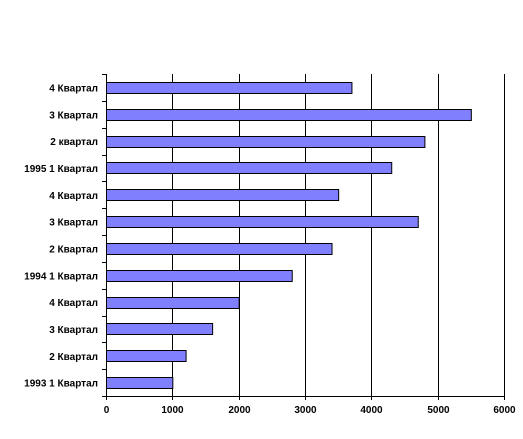 This screenshot has width=523, height=439. I want to click on x-tick-label: 6000, so click(504, 410).